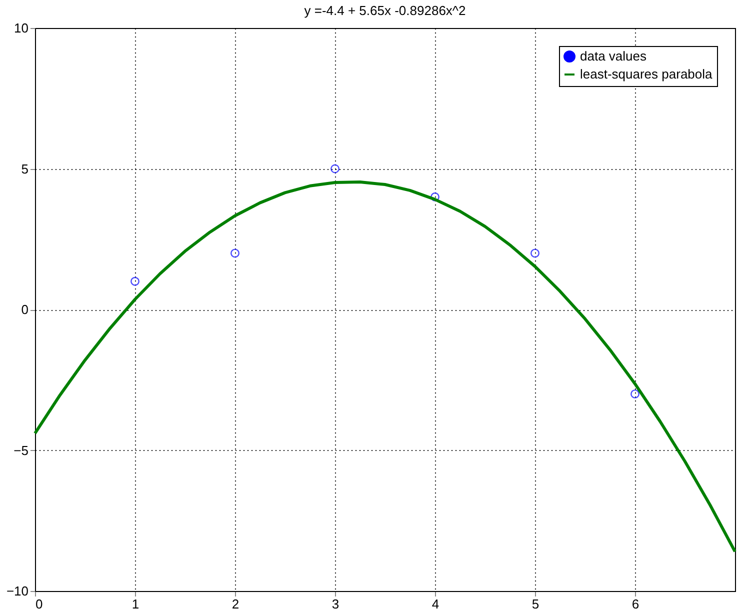 The image size is (743, 616). What do you see at coordinates (336, 604) in the screenshot?
I see `x-tick-label: 3` at bounding box center [336, 604].